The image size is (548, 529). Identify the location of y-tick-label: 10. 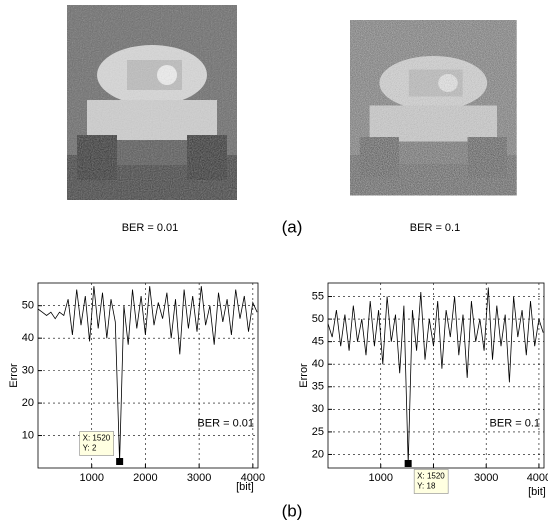
(28, 435).